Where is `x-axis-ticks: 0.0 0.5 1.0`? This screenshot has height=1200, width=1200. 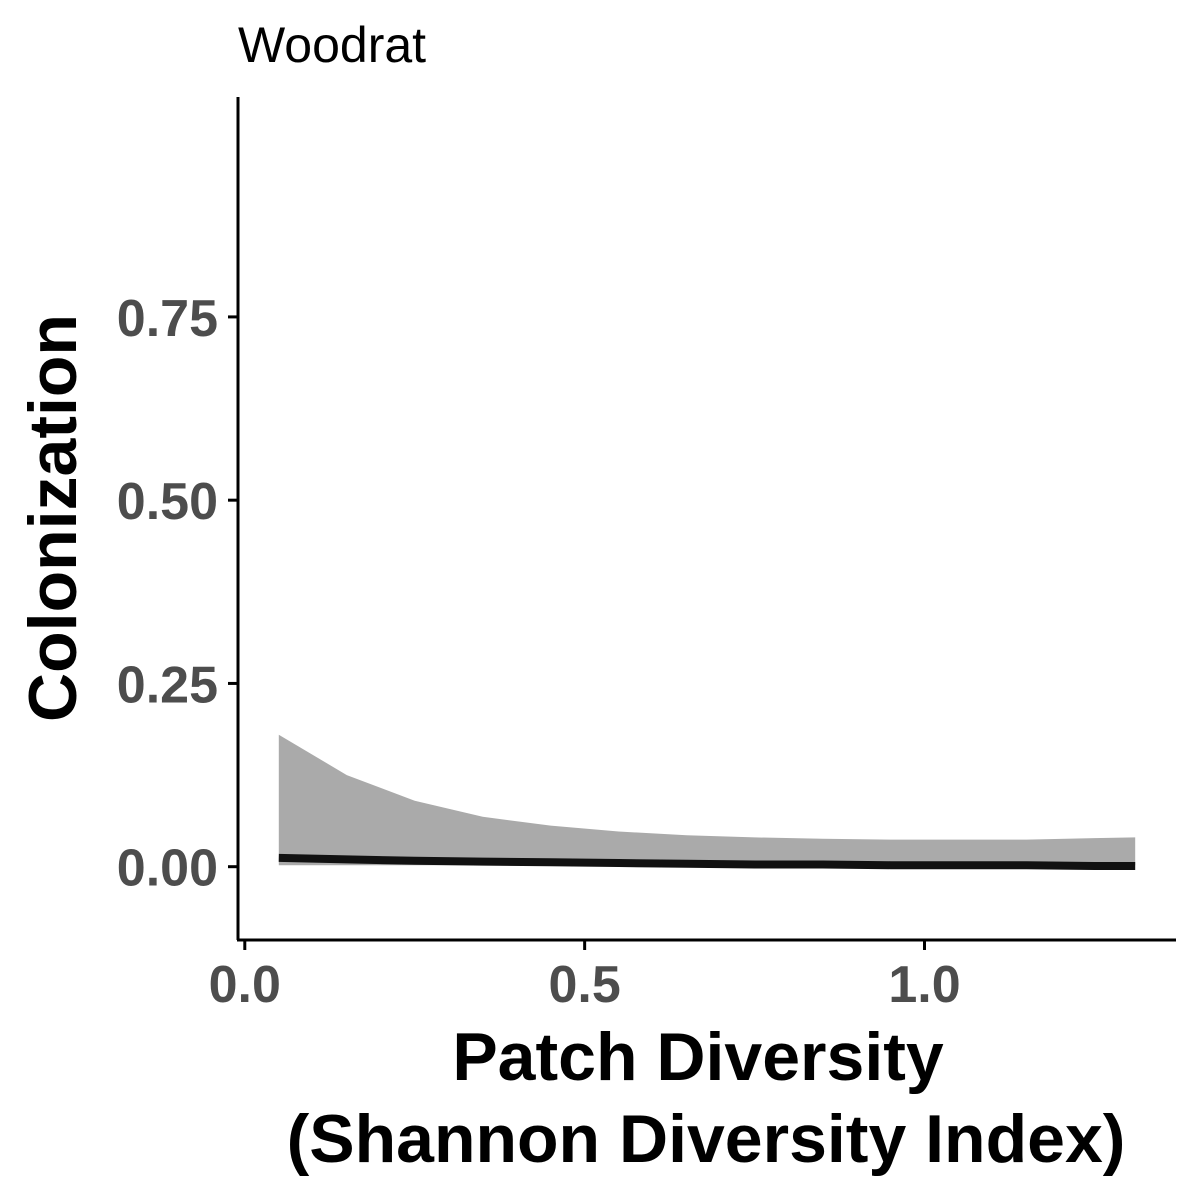
x-axis-ticks: 0.0 0.5 1.0 is located at coordinates (585, 977).